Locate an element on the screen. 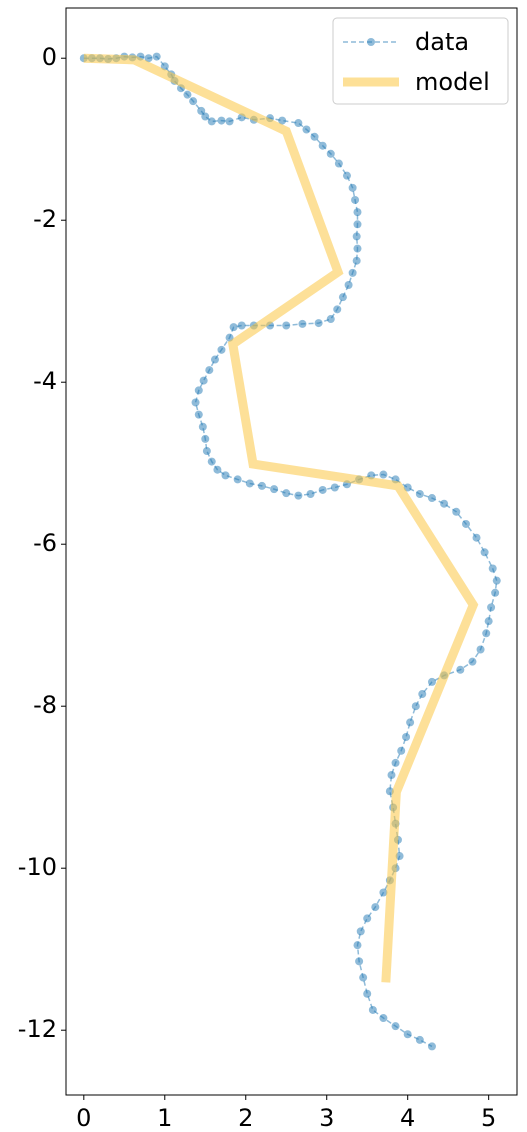  legend-label: data is located at coordinates (442, 42).